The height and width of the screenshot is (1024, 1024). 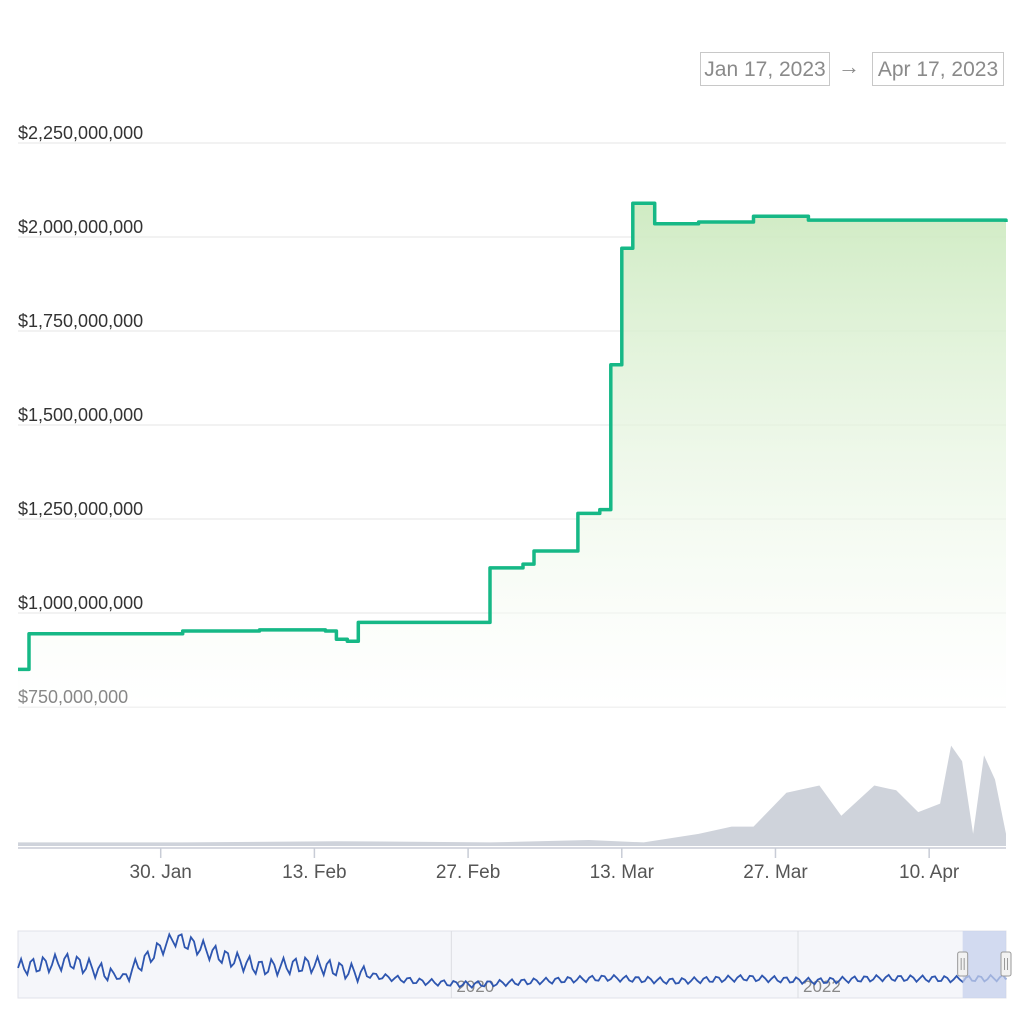 What do you see at coordinates (475, 986) in the screenshot?
I see `navigator-year-label: 2020` at bounding box center [475, 986].